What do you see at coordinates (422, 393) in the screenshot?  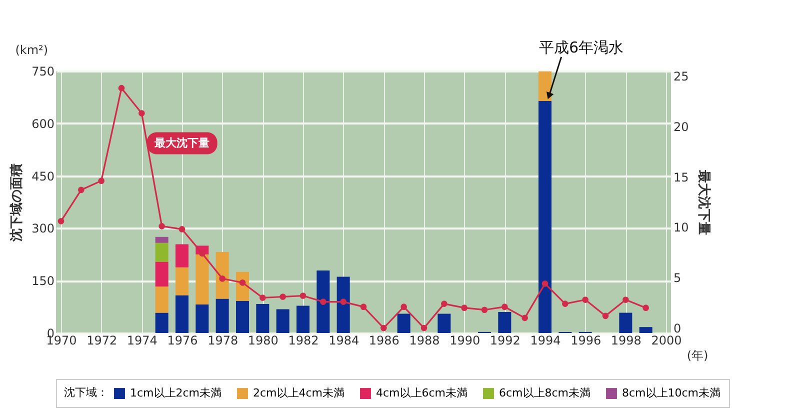 I see `legend-label: 4cm以上6cm未満` at bounding box center [422, 393].